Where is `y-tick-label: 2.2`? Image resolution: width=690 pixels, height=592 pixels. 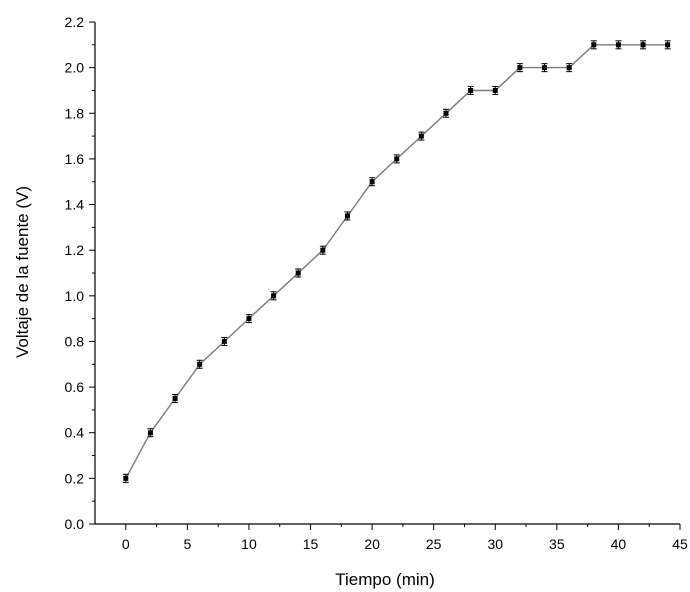 y-tick-label: 2.2 is located at coordinates (75, 22).